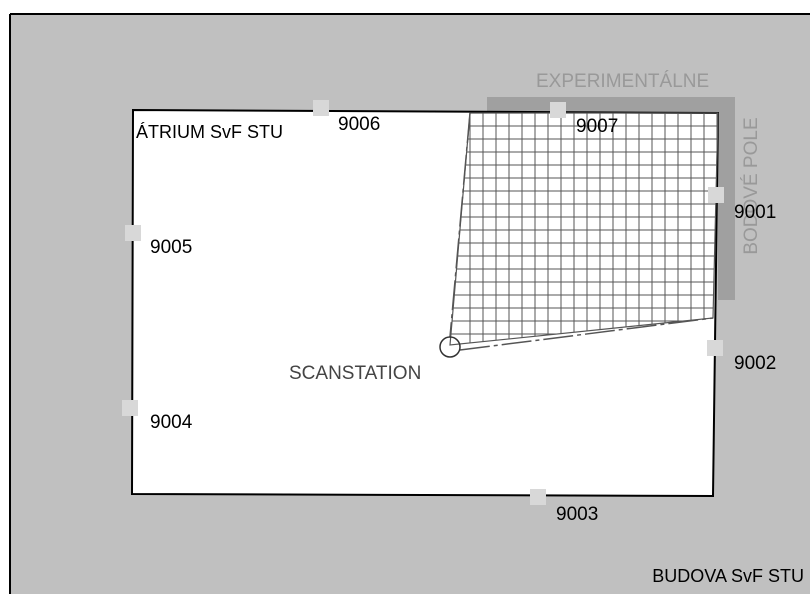 This screenshot has height=594, width=810. What do you see at coordinates (450, 347) in the screenshot?
I see `scanstation-symbol` at bounding box center [450, 347].